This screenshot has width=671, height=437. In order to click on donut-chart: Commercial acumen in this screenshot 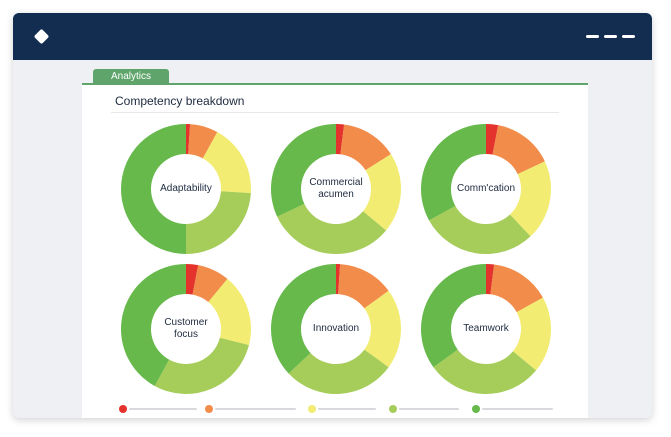, I will do `click(336, 189)`.